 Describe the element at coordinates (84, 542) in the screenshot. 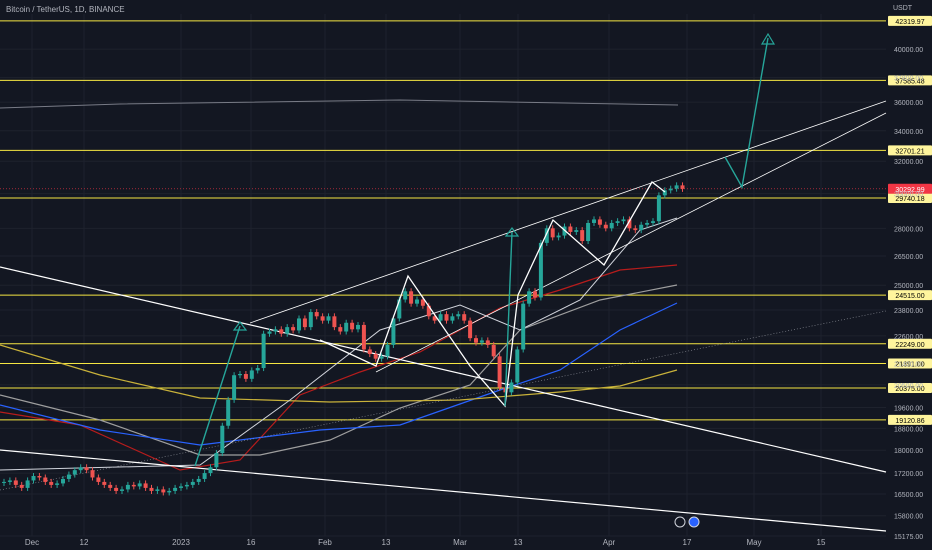

I see `x-tick-label: 12` at that location.